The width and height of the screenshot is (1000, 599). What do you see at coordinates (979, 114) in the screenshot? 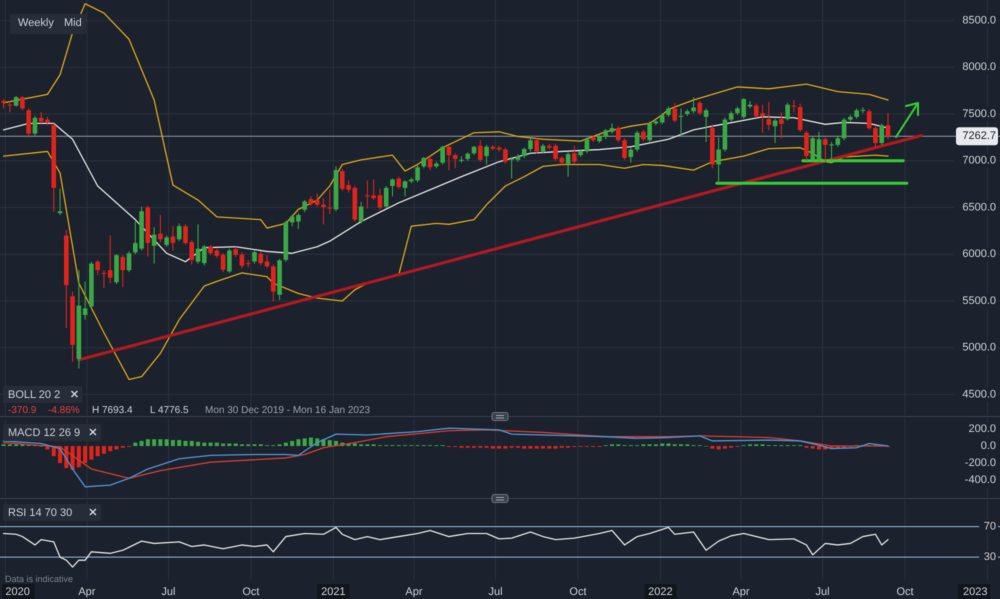
I see `y-tick-label: 7500.0` at bounding box center [979, 114].